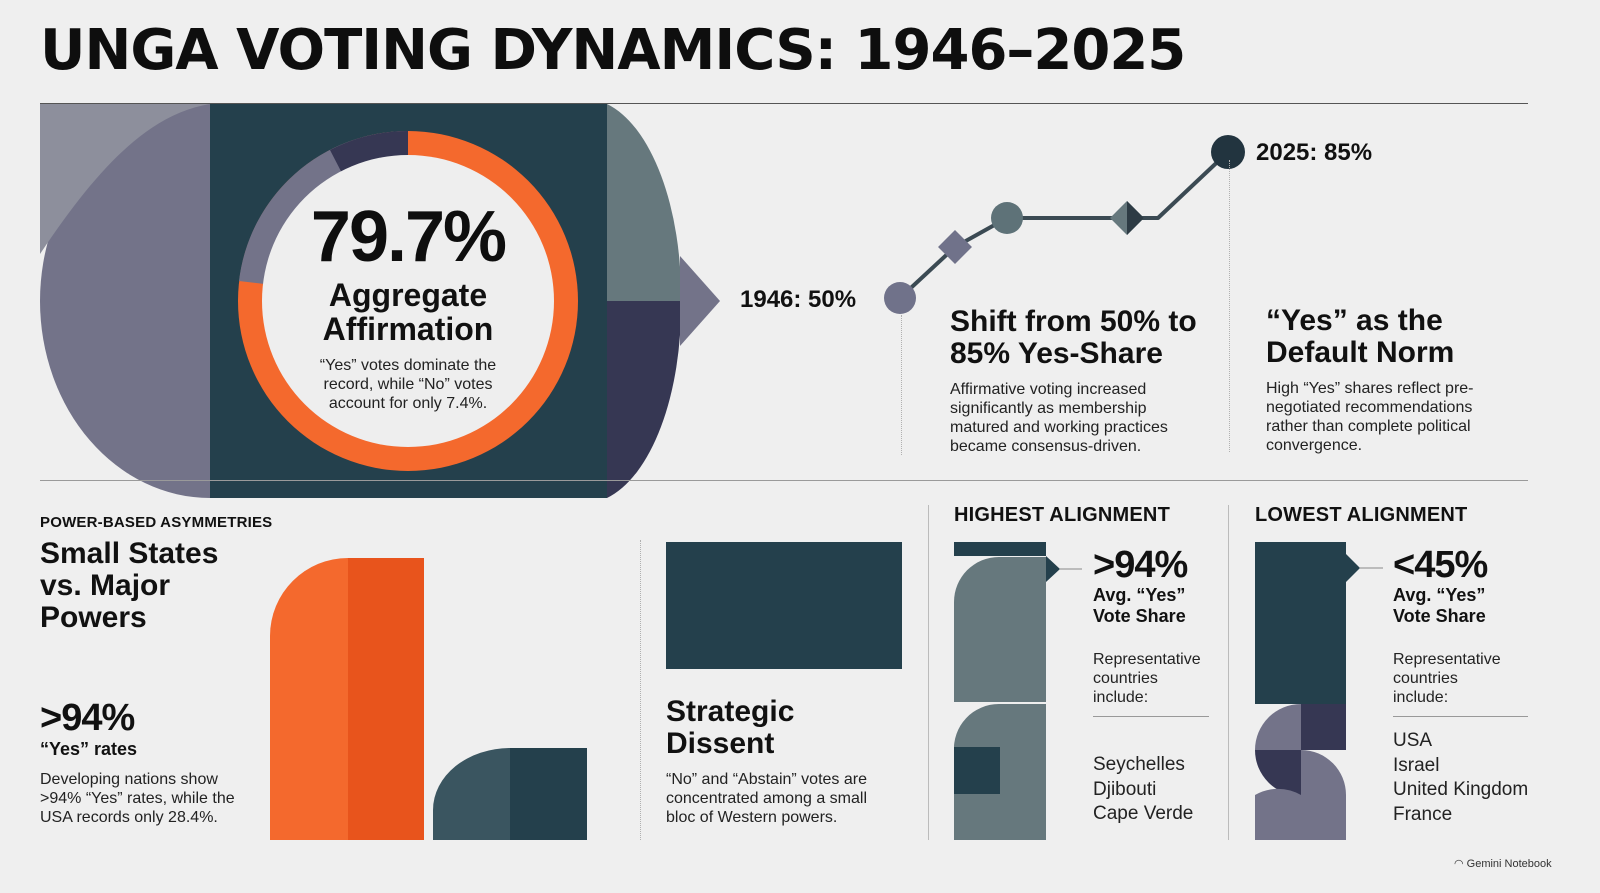  What do you see at coordinates (408, 384) in the screenshot?
I see `aggregate-note-line2: record, while “No” votes` at bounding box center [408, 384].